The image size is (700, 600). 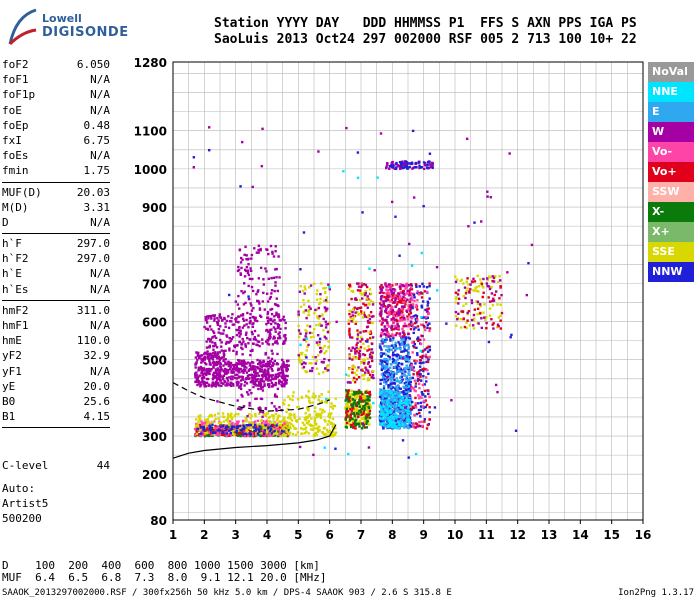 I want to click on x-tick-label: 7, so click(x=361, y=535).